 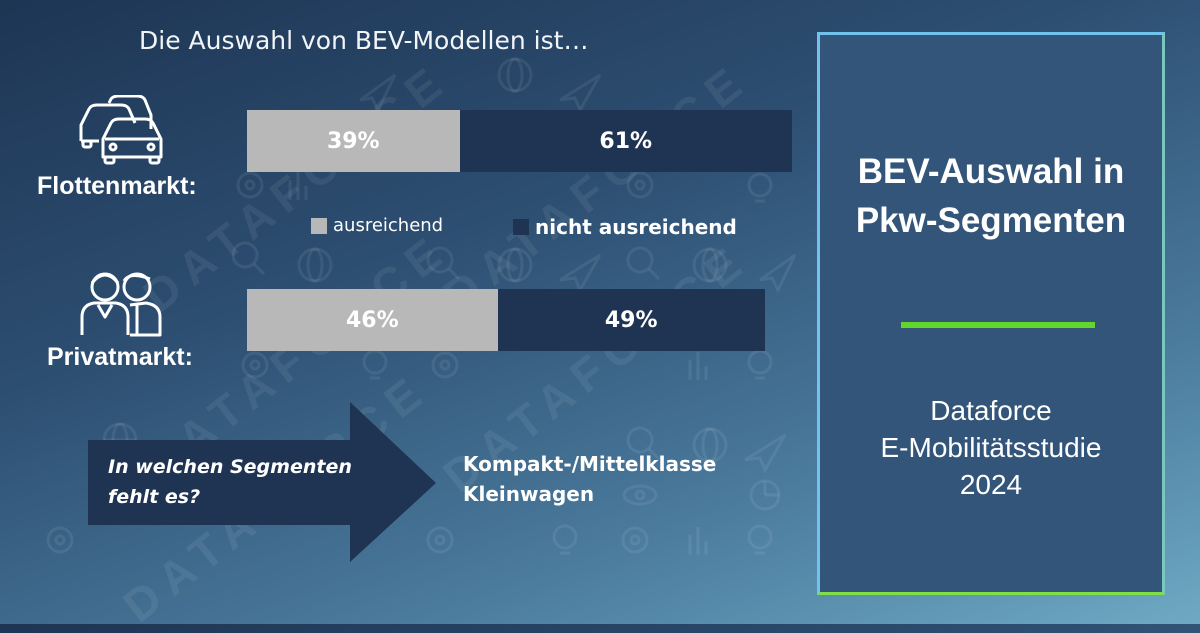 I want to click on panel-title-line-2: Pkw-Segmenten, so click(x=991, y=220).